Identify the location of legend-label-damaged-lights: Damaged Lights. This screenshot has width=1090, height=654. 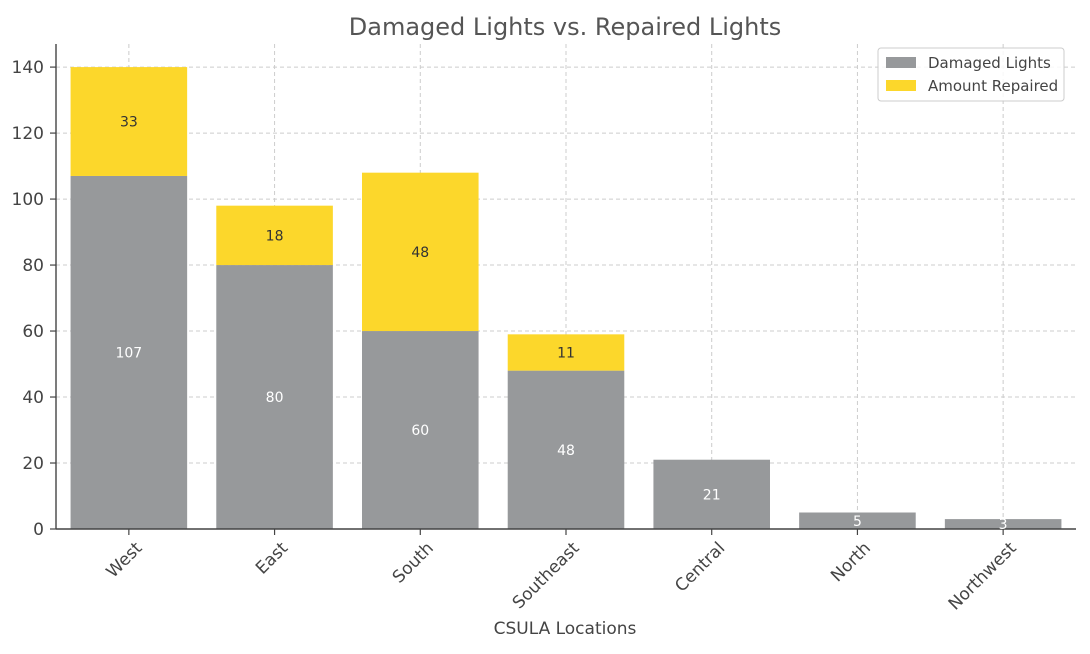
(989, 63).